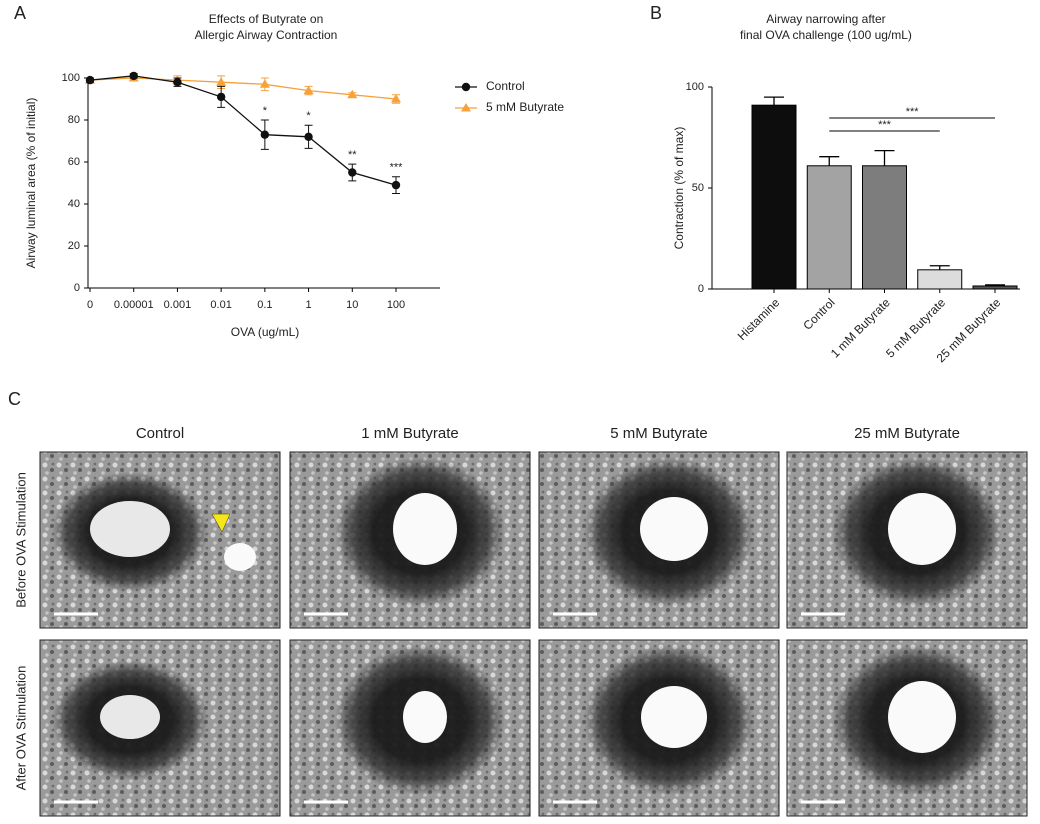  What do you see at coordinates (352, 305) in the screenshot?
I see `x-tick-label: 10` at bounding box center [352, 305].